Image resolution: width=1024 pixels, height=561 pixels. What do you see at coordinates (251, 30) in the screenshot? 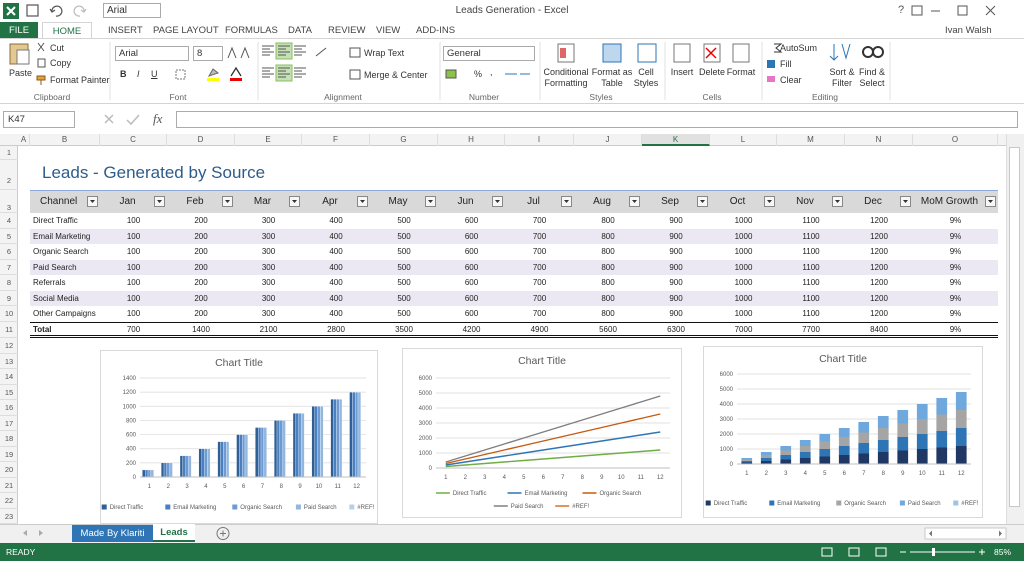
I see `ribbon-tab: FORMULAS` at bounding box center [251, 30].